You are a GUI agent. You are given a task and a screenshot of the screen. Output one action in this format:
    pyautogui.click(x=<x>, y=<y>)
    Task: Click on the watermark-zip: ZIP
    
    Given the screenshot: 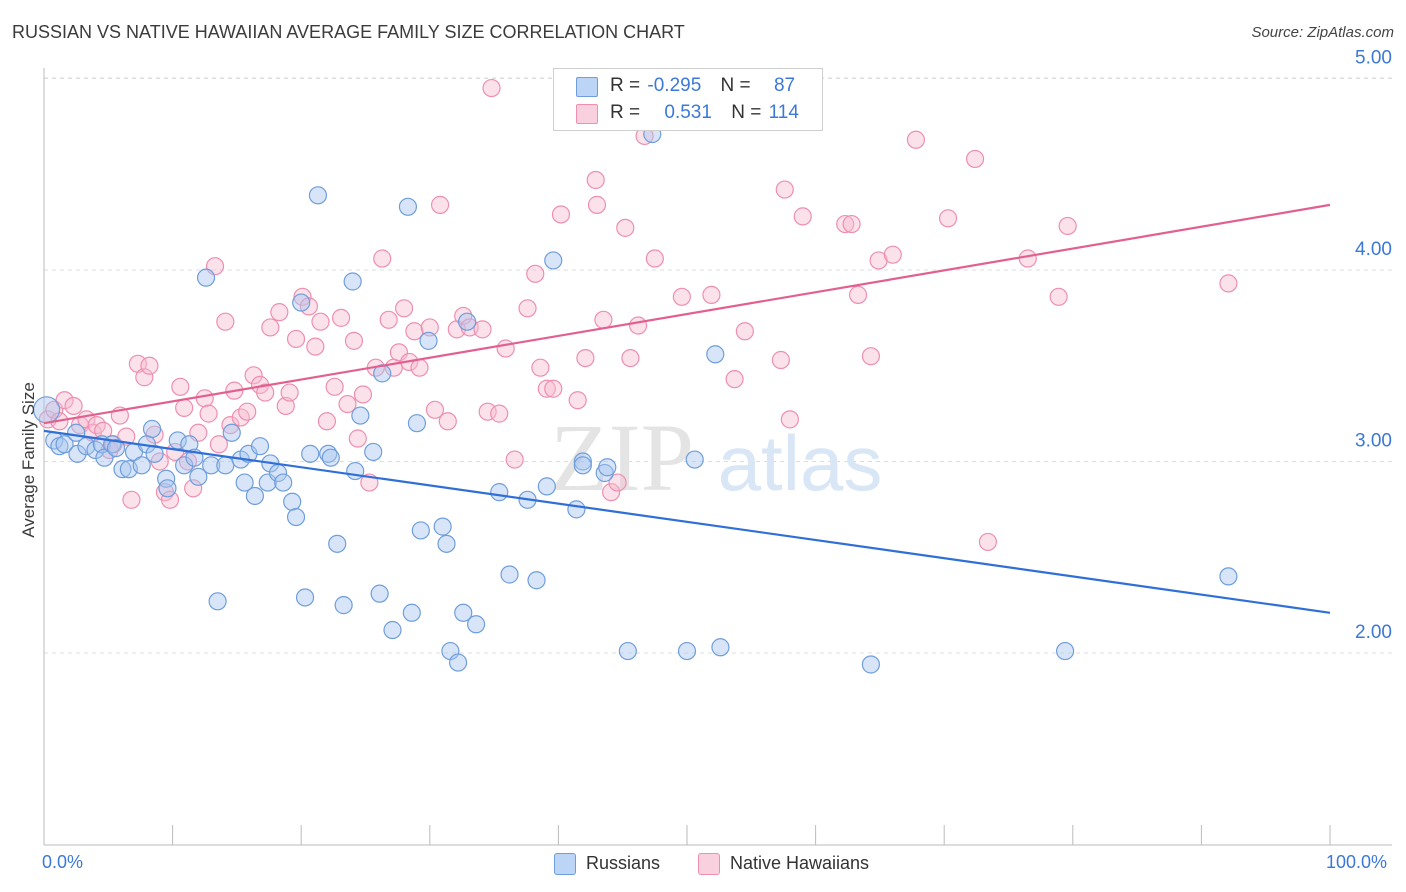 What is the action you would take?
    pyautogui.click(x=622, y=457)
    